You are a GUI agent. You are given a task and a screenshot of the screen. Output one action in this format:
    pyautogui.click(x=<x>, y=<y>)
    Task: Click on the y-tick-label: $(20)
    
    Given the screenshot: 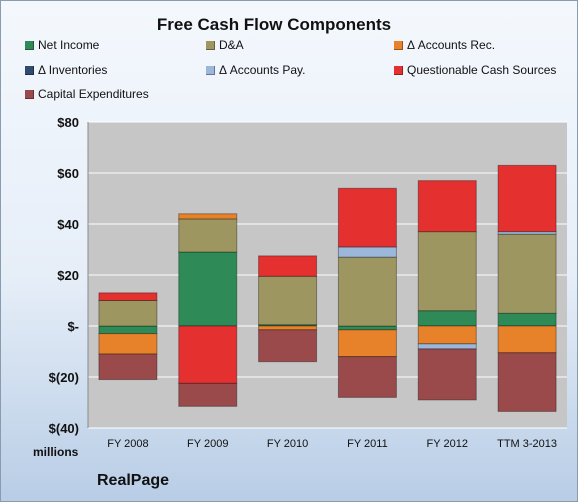 What is the action you would take?
    pyautogui.click(x=64, y=377)
    